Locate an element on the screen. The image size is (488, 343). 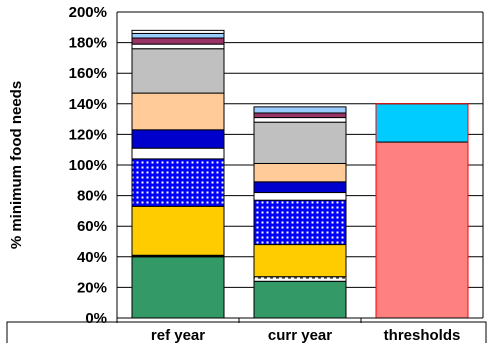
y-tick-label: 200% is located at coordinates (88, 12).